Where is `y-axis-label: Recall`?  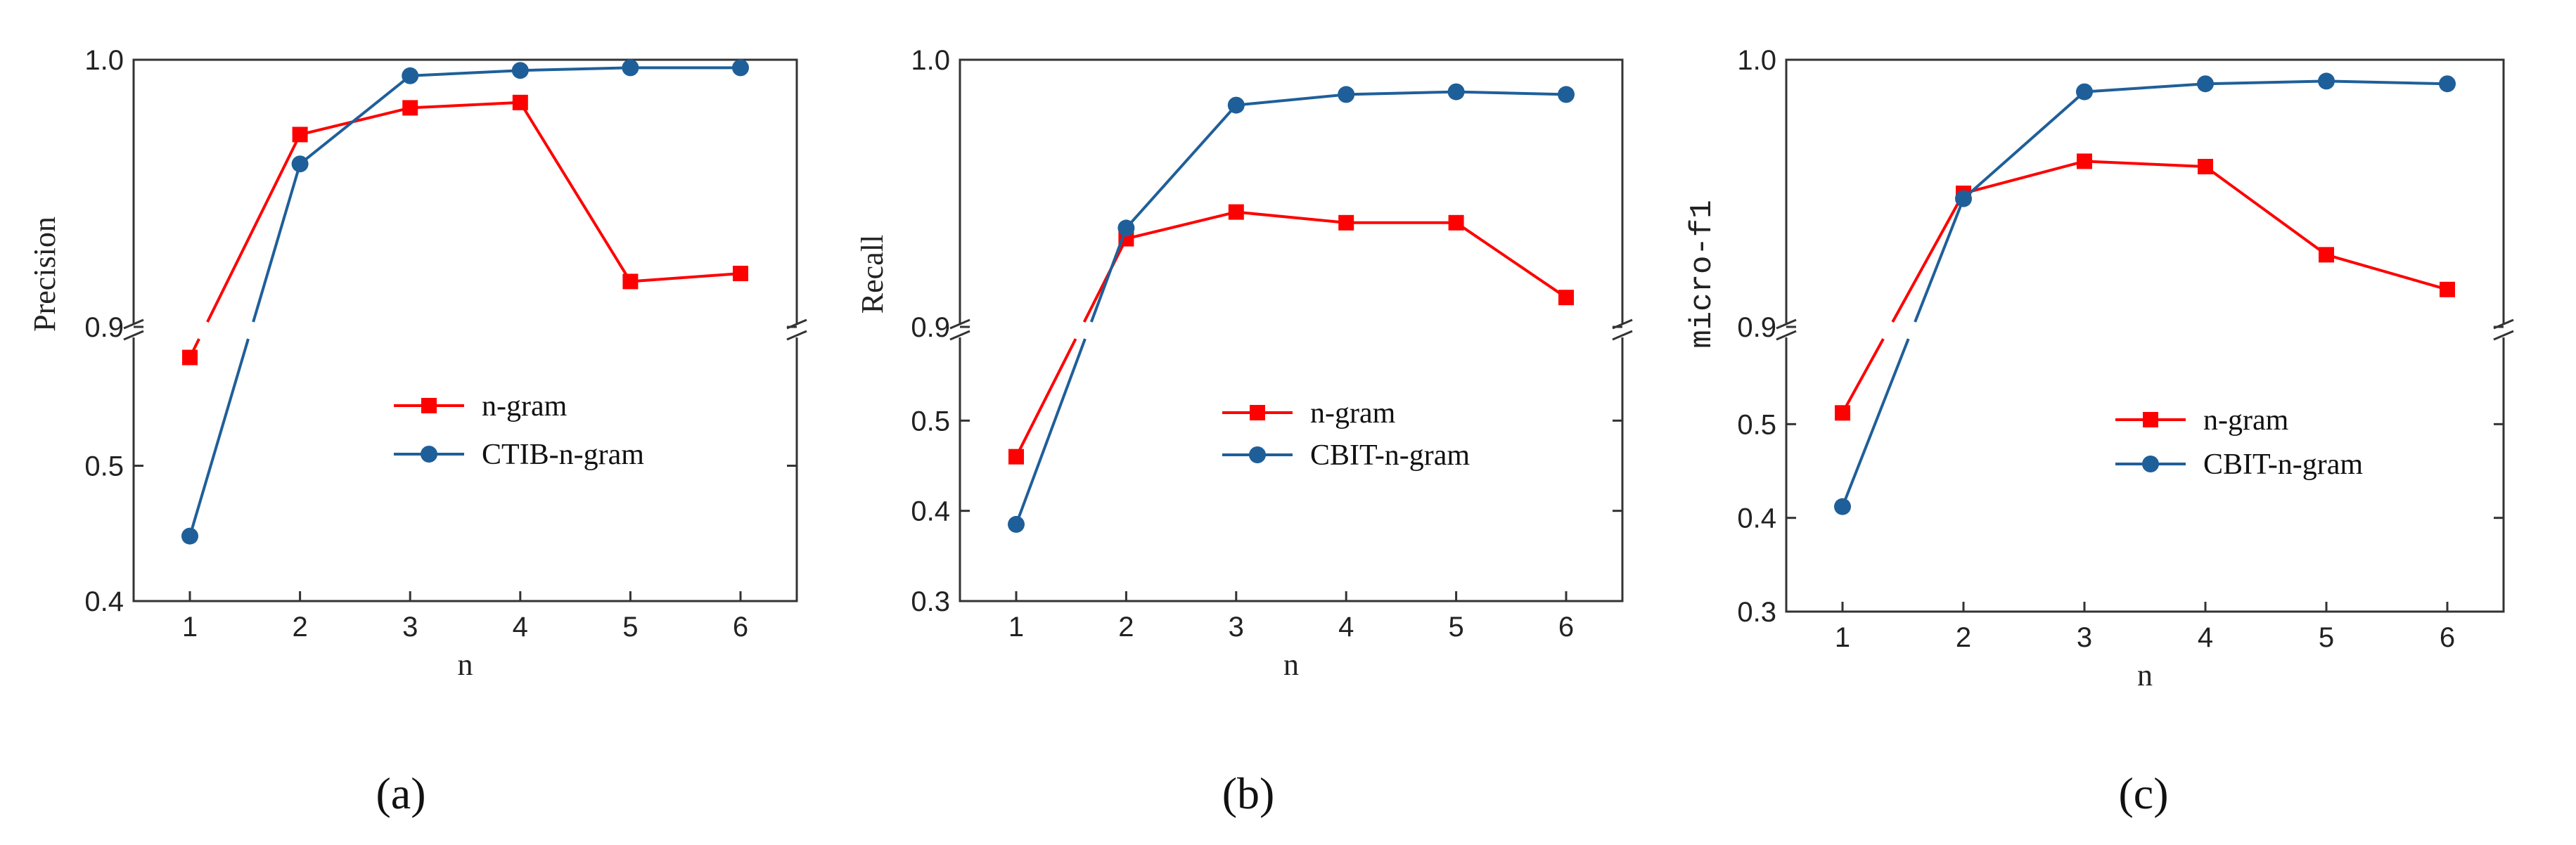
y-axis-label: Recall is located at coordinates (872, 275).